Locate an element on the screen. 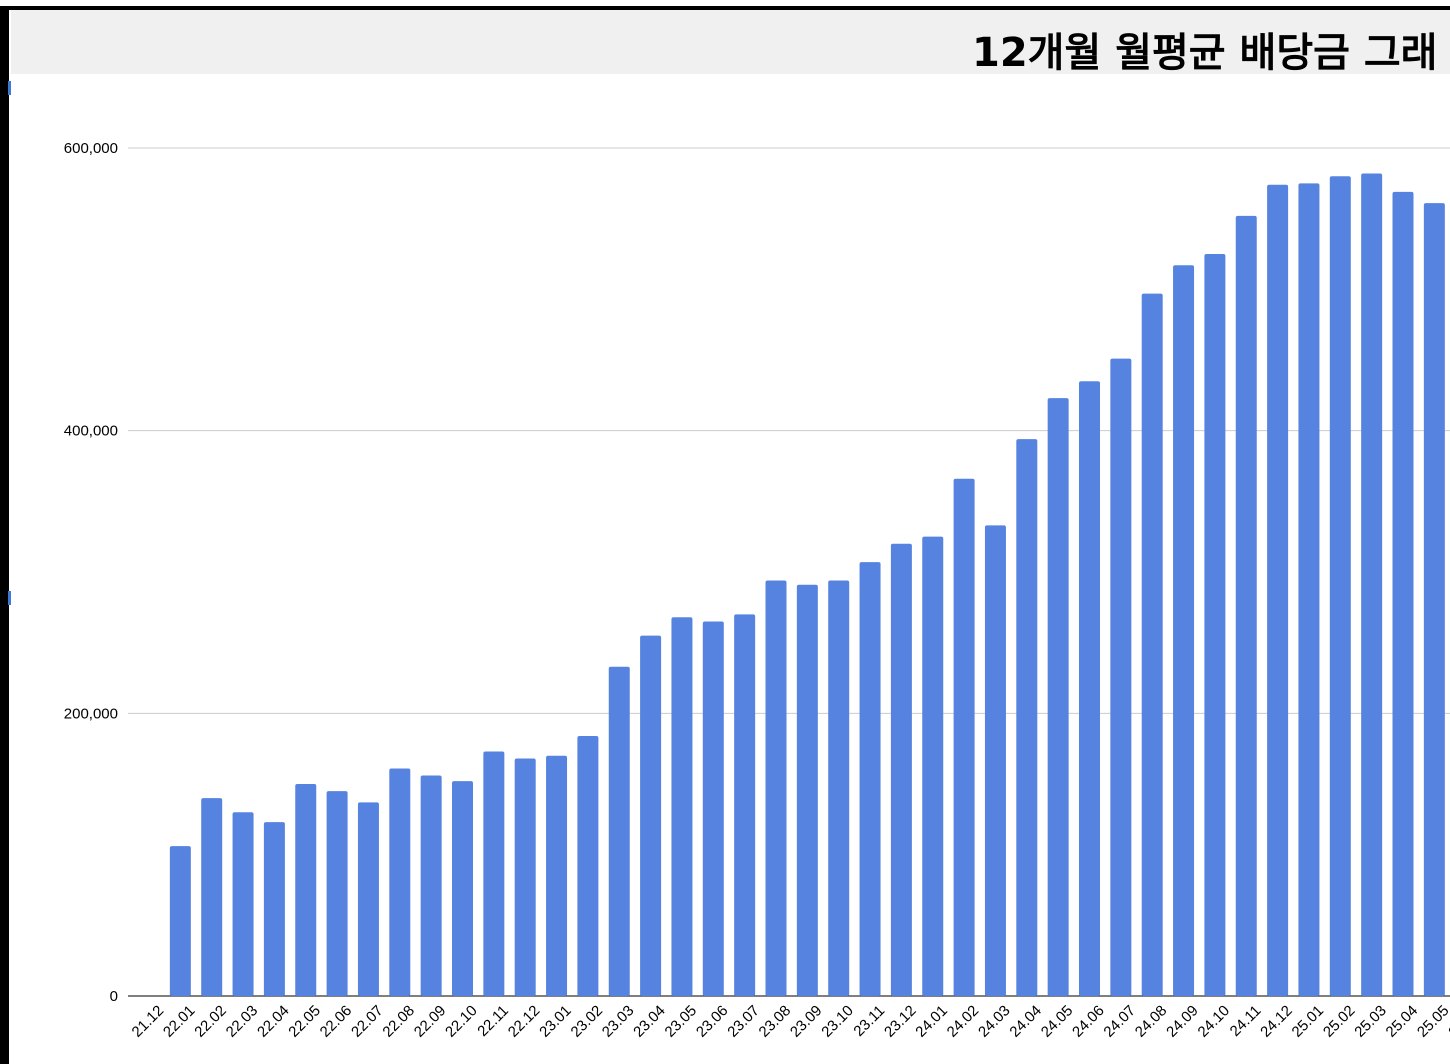 This screenshot has width=1450, height=1064. bar-25.04 is located at coordinates (1403, 593).